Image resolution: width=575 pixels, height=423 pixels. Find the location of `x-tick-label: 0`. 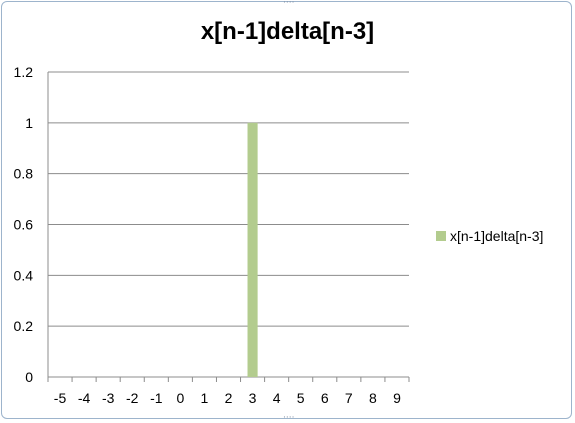

x-tick-label: 0 is located at coordinates (180, 398).